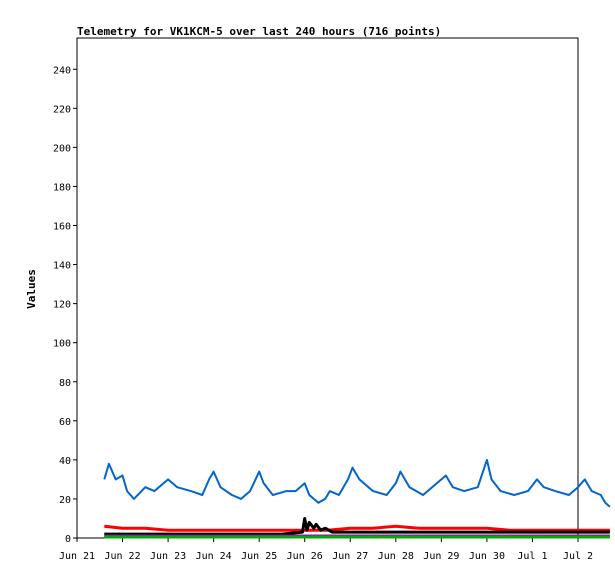 Image resolution: width=615 pixels, height=579 pixels. What do you see at coordinates (122, 556) in the screenshot?
I see `x-tick-label: Jun 22` at bounding box center [122, 556].